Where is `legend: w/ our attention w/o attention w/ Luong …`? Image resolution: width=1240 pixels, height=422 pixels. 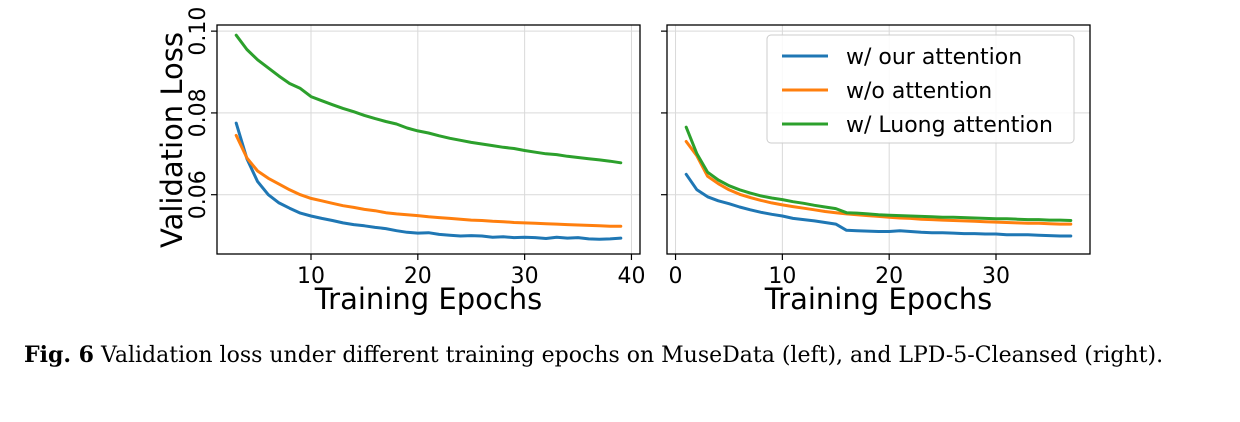 legend: w/ our attention w/o attention w/ Luong … is located at coordinates (920, 89).